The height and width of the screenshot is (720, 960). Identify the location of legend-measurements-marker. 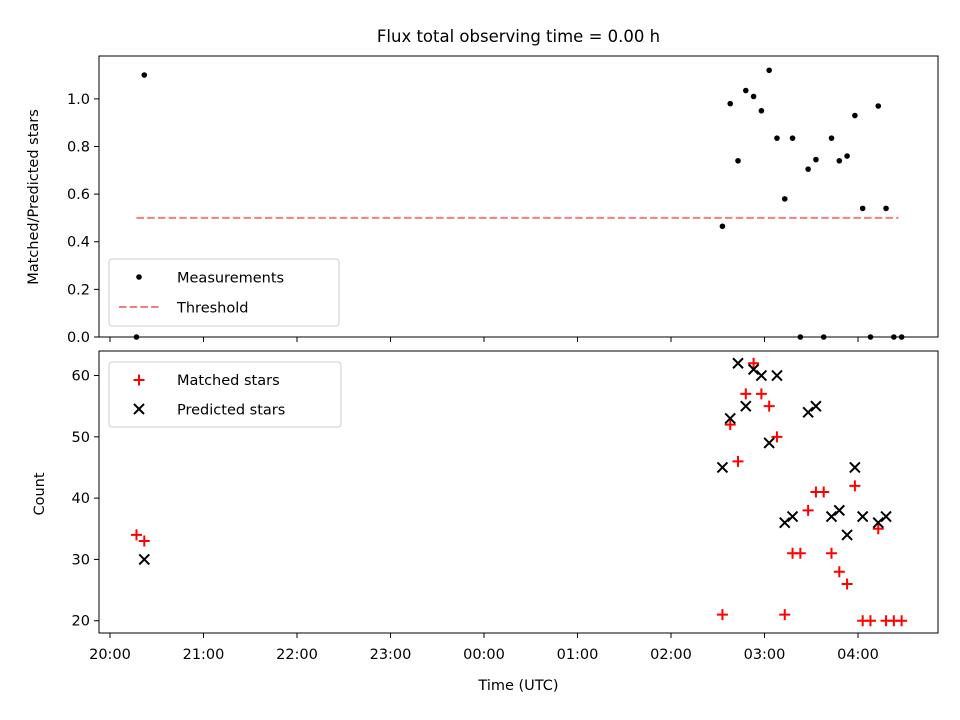
(139, 277).